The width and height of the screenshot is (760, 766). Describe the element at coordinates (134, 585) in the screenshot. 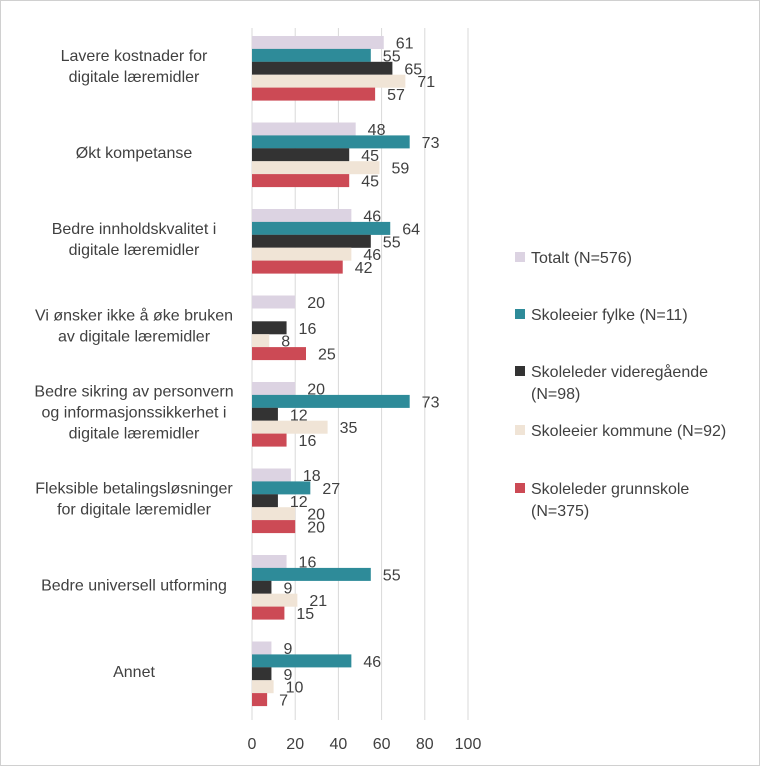

I see `category-label: Bedre universell utforming` at that location.